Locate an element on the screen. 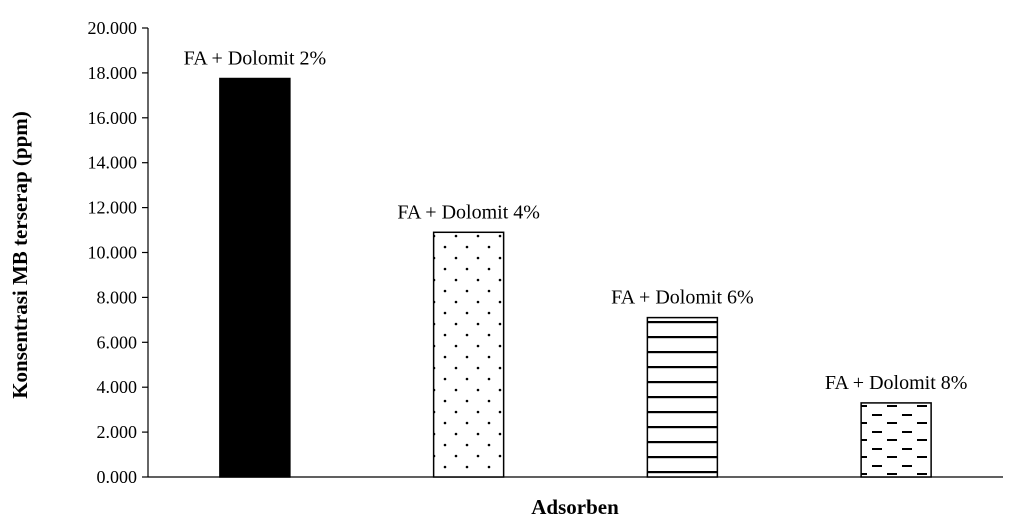  y-tick-label: 12.000 is located at coordinates (113, 208).